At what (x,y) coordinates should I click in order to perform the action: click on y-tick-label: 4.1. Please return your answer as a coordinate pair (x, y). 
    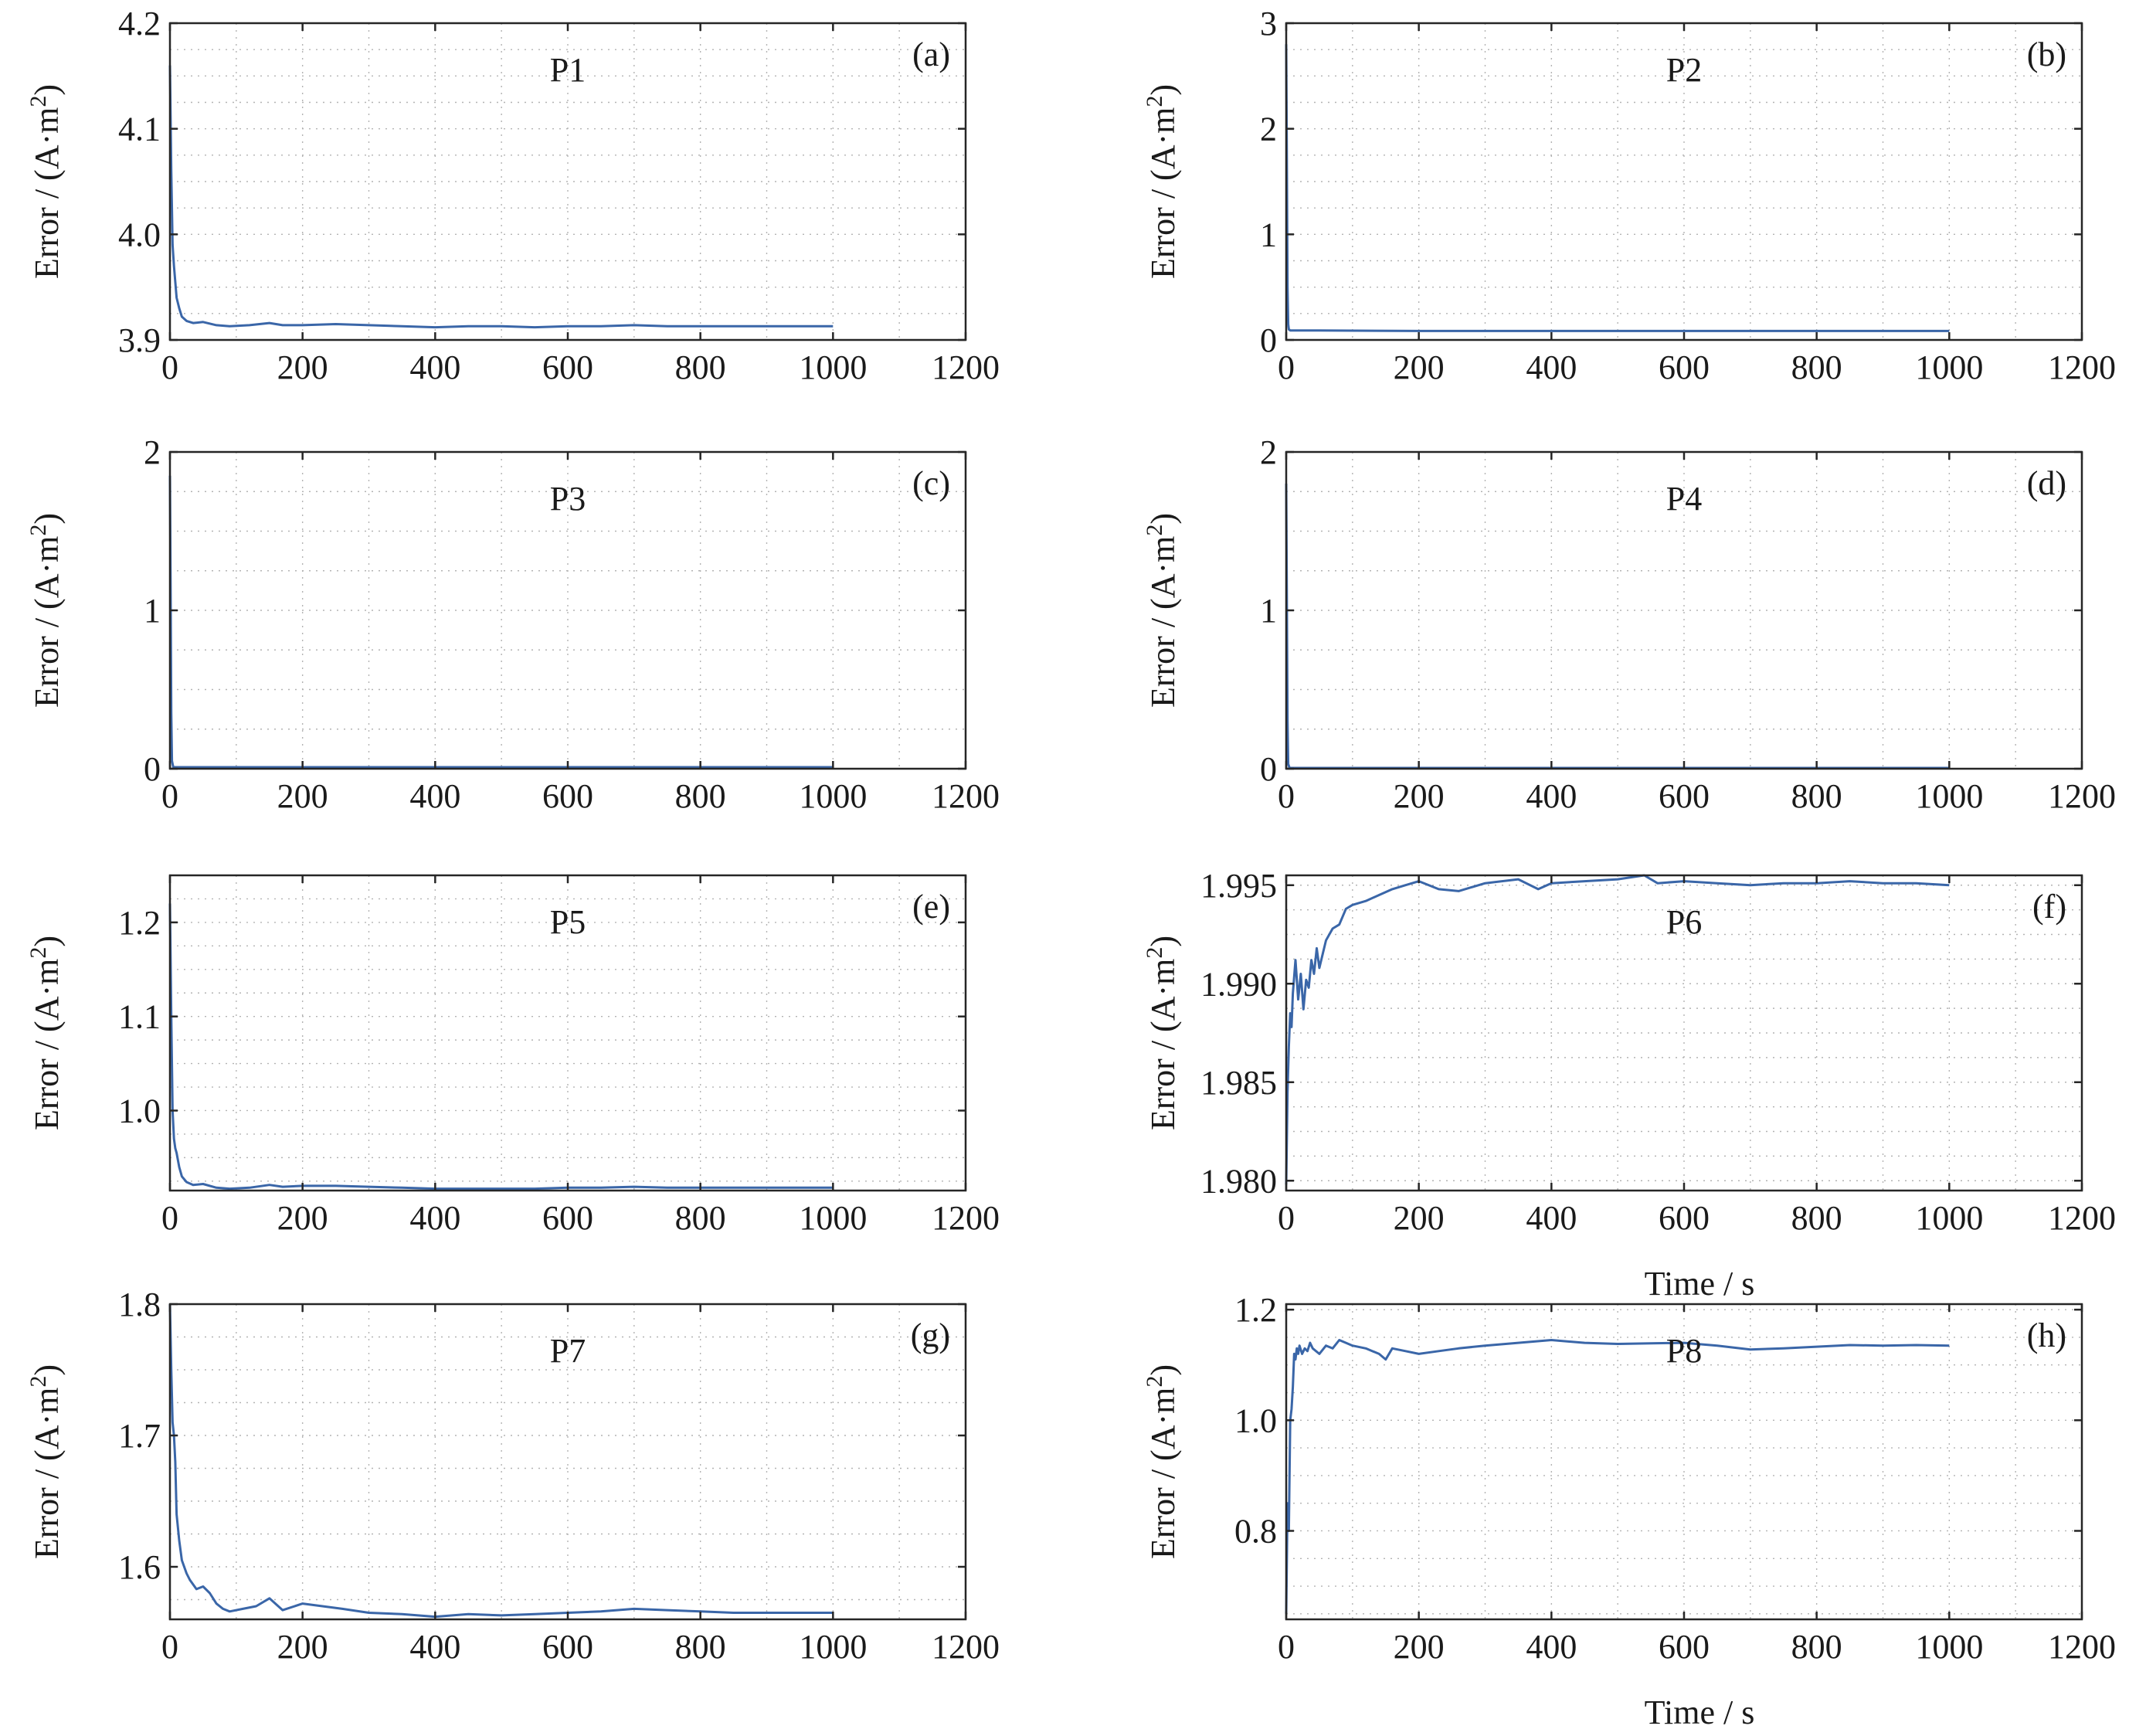
    Looking at the image, I should click on (140, 129).